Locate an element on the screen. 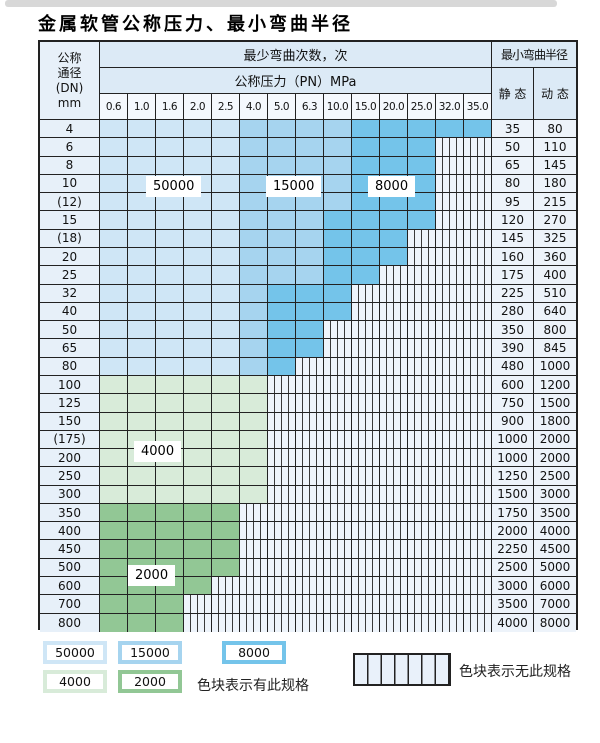 The height and width of the screenshot is (743, 600). table-row: 32 225 510 is located at coordinates (308, 293).